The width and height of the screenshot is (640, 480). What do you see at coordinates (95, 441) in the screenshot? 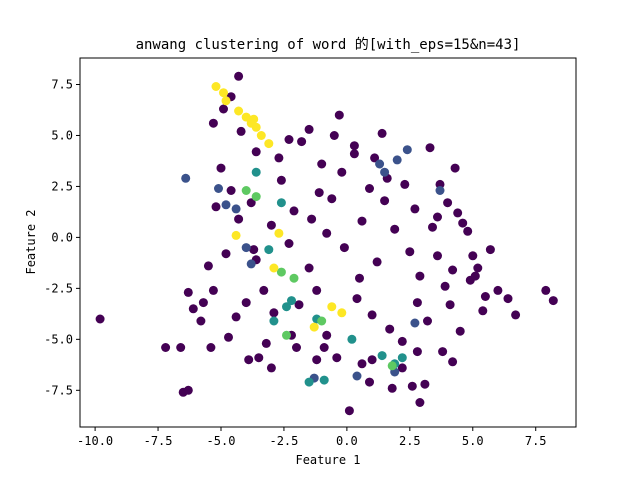
I see `x-tick-label: -10.0` at bounding box center [95, 441].